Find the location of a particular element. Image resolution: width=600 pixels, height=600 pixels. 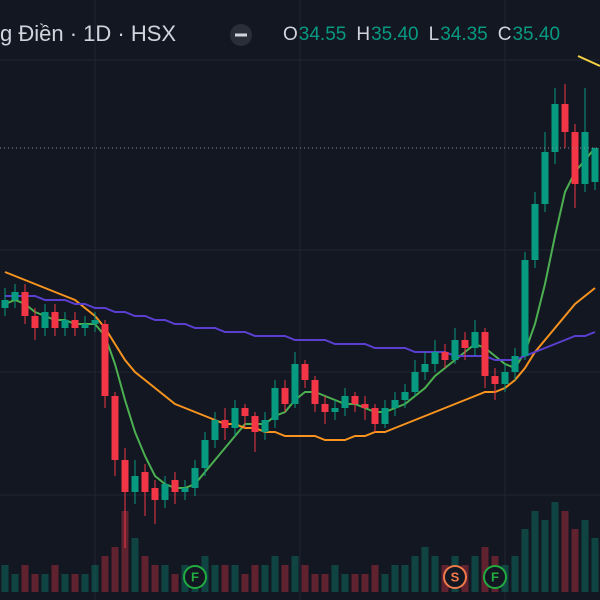

ohlc-key: L is located at coordinates (434, 34).